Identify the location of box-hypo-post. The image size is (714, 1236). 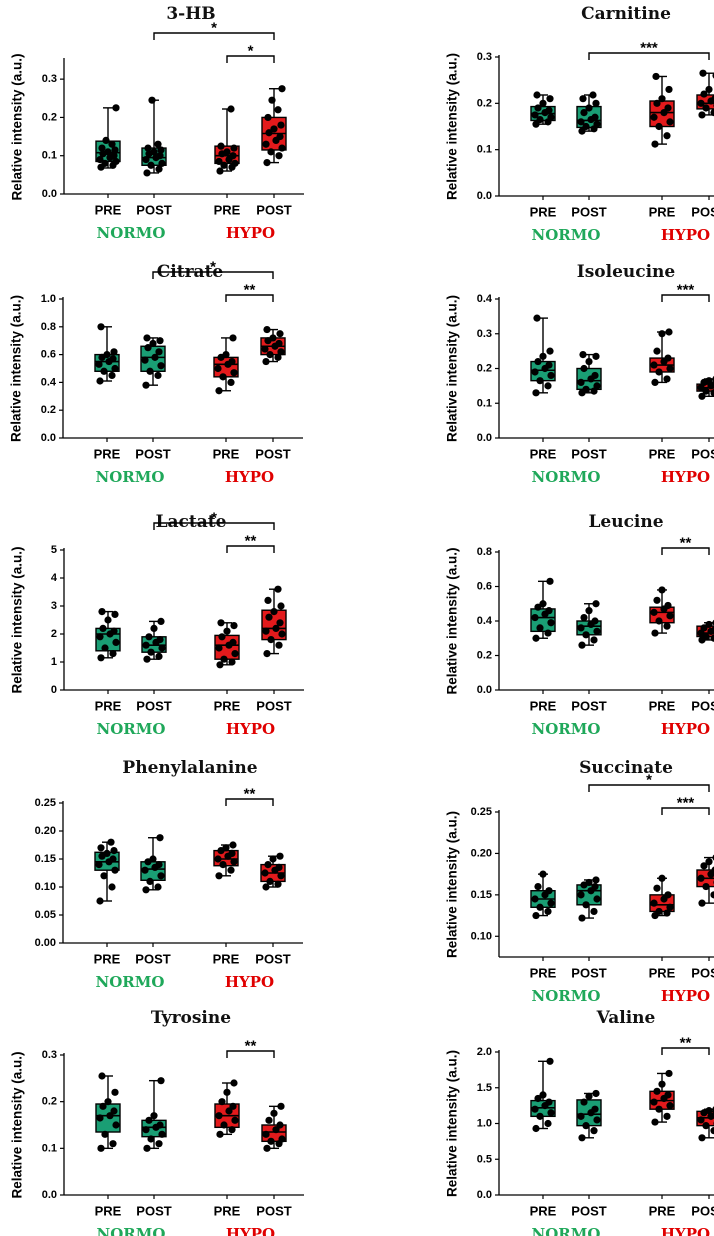
(705, 631).